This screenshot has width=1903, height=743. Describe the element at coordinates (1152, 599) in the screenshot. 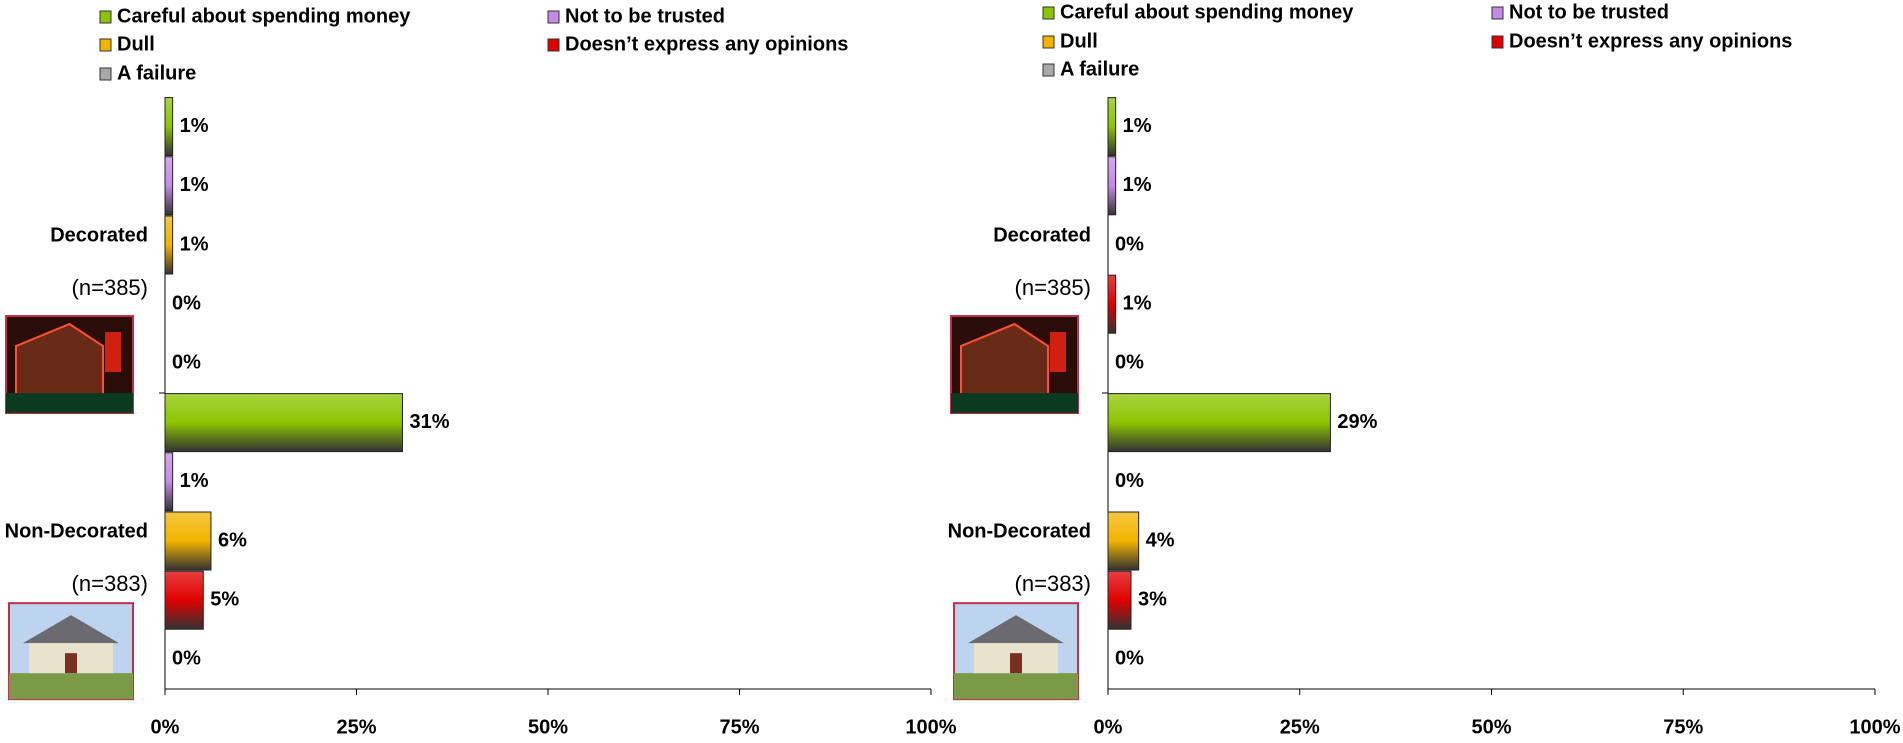

I see `value-label: 3%` at that location.